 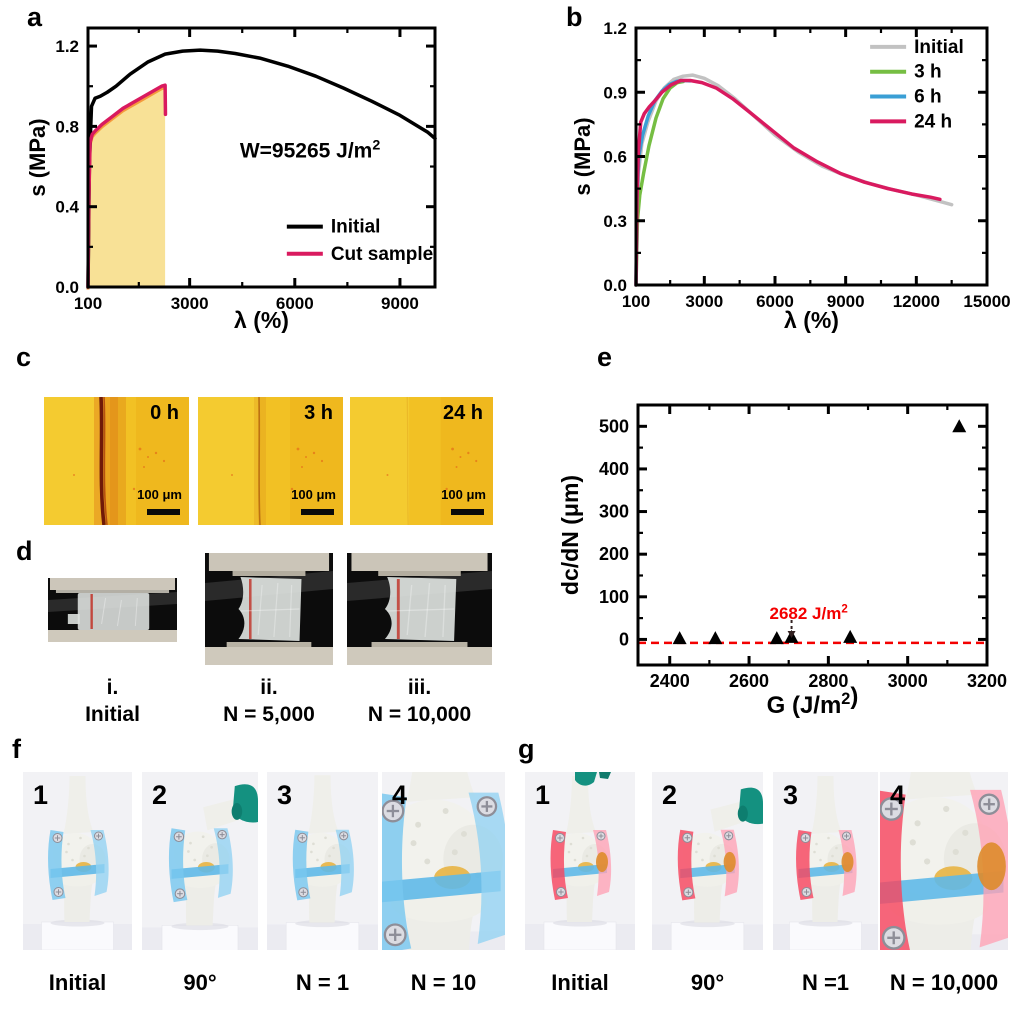 What do you see at coordinates (605, 357) in the screenshot?
I see `panel-e-letter: e` at bounding box center [605, 357].